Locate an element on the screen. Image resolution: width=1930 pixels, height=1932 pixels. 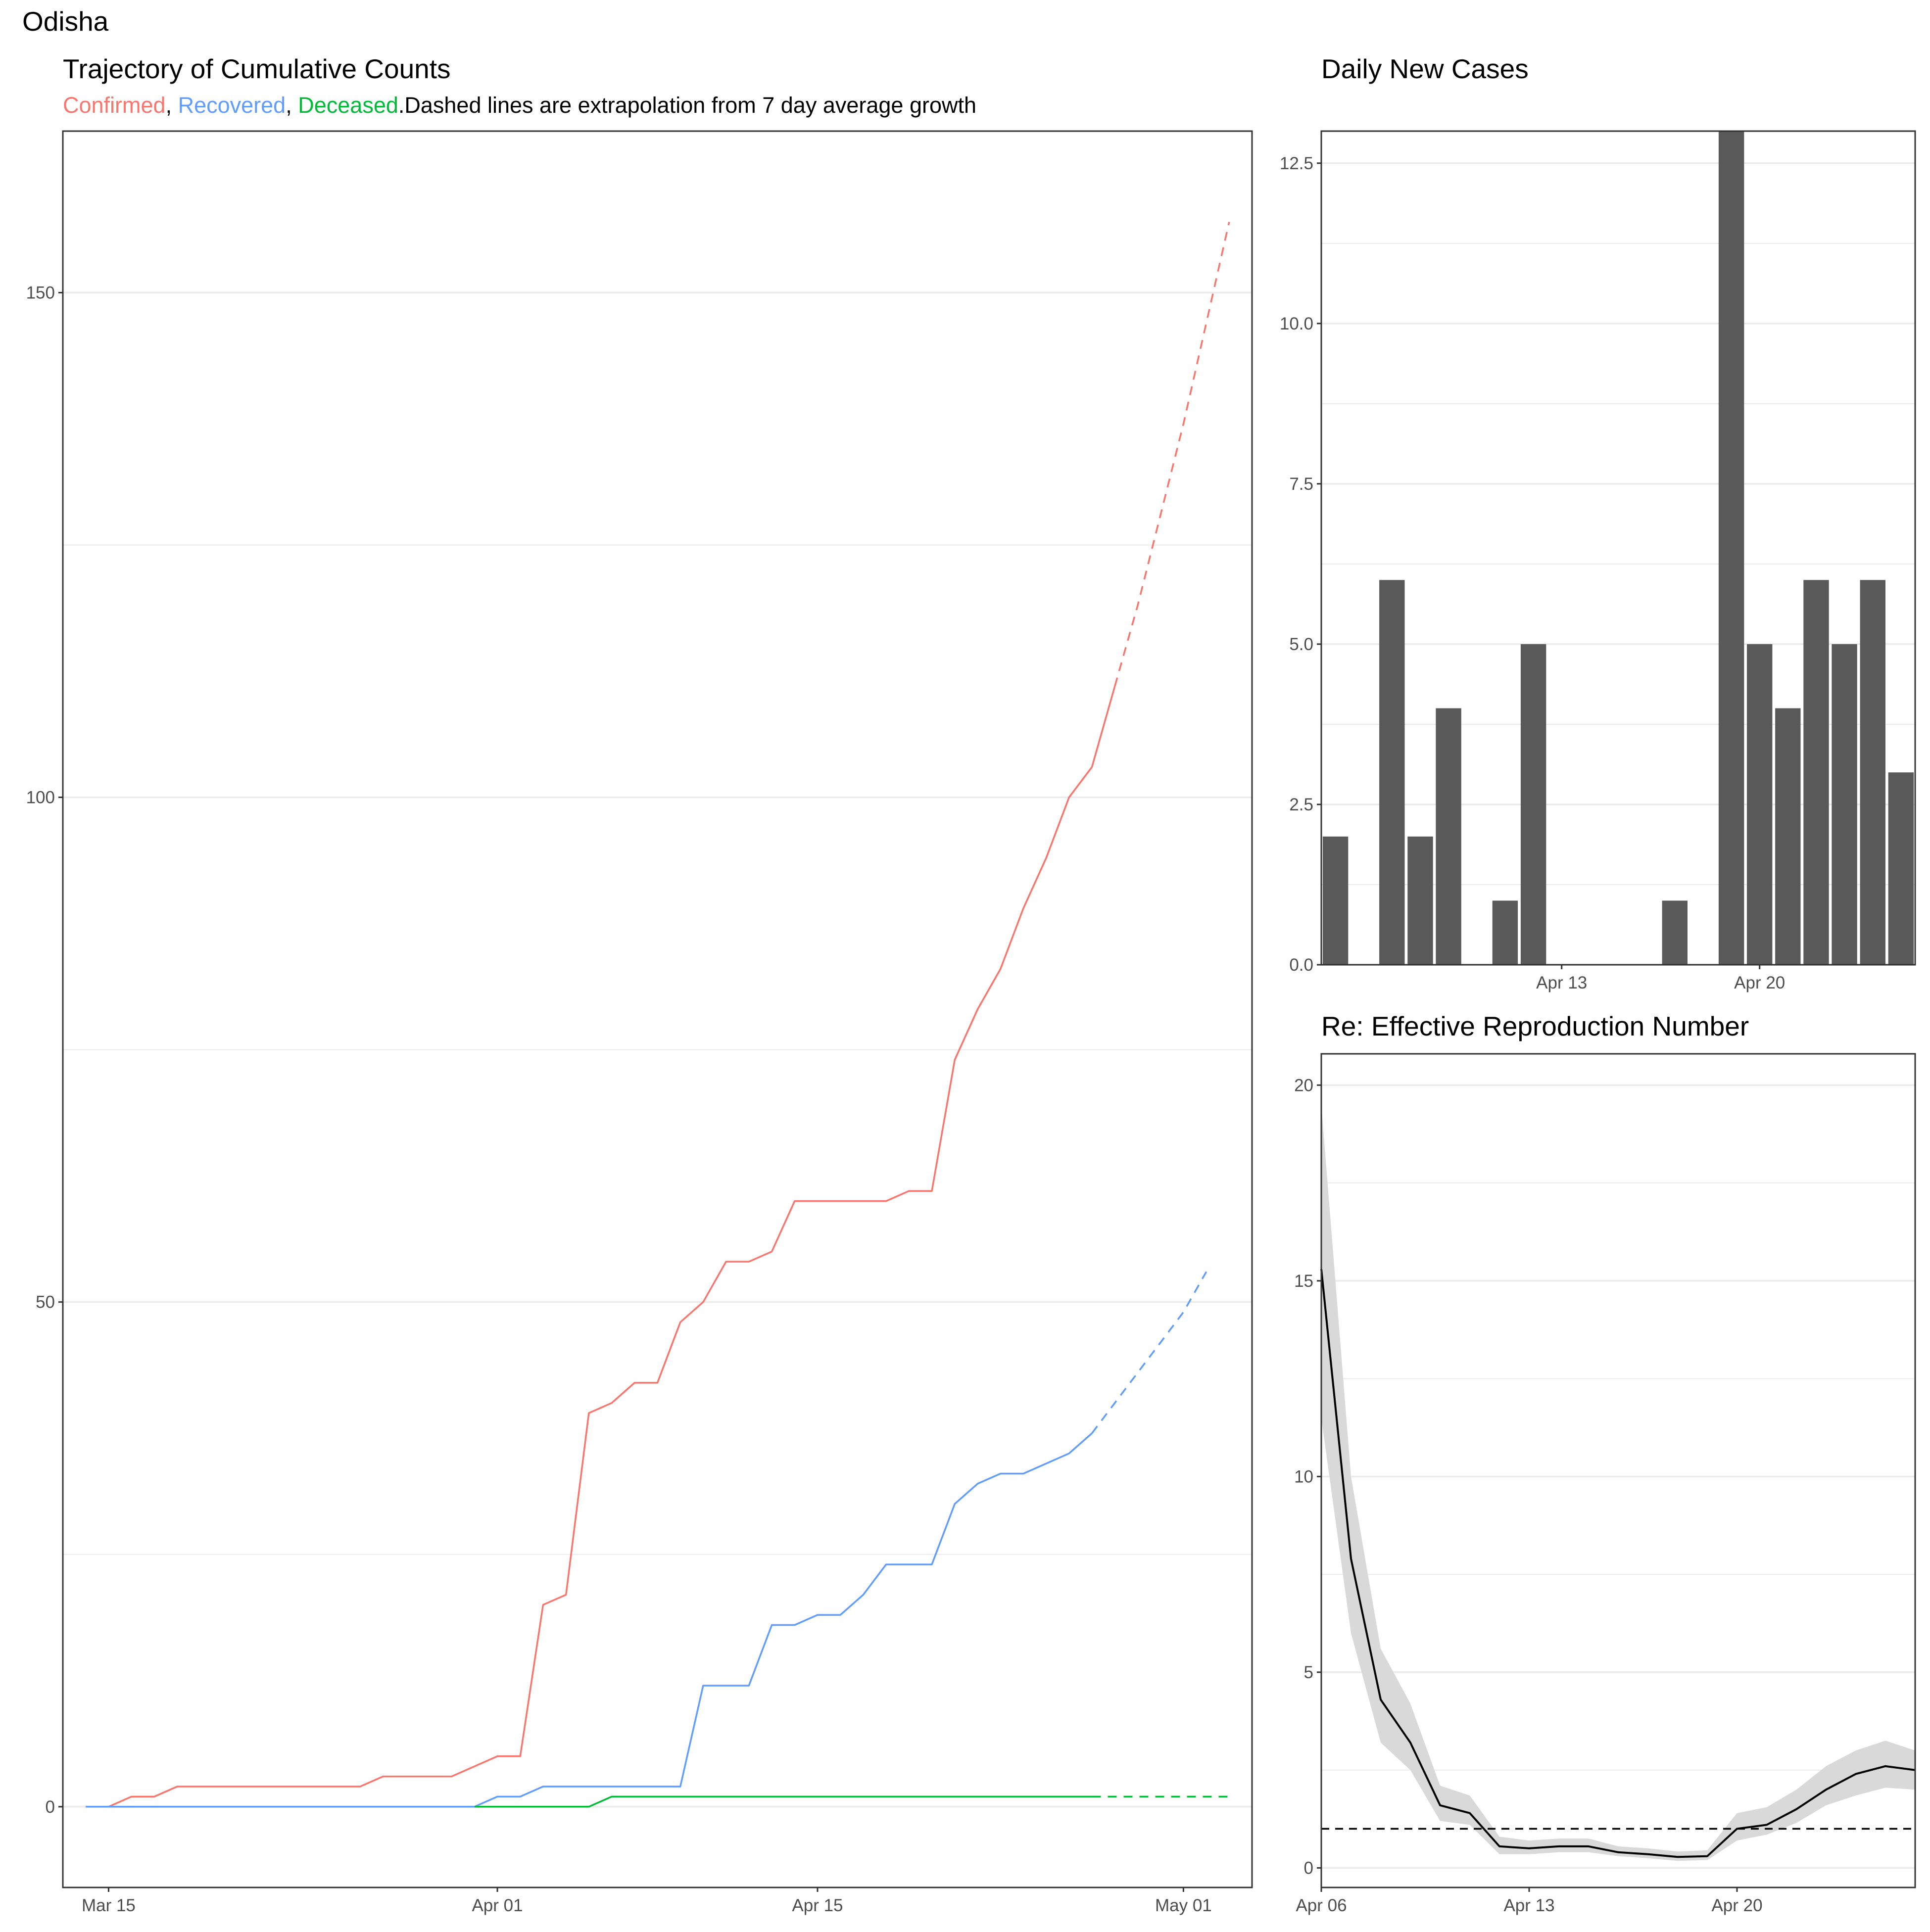
series-line-deceased is located at coordinates (783, 1801).